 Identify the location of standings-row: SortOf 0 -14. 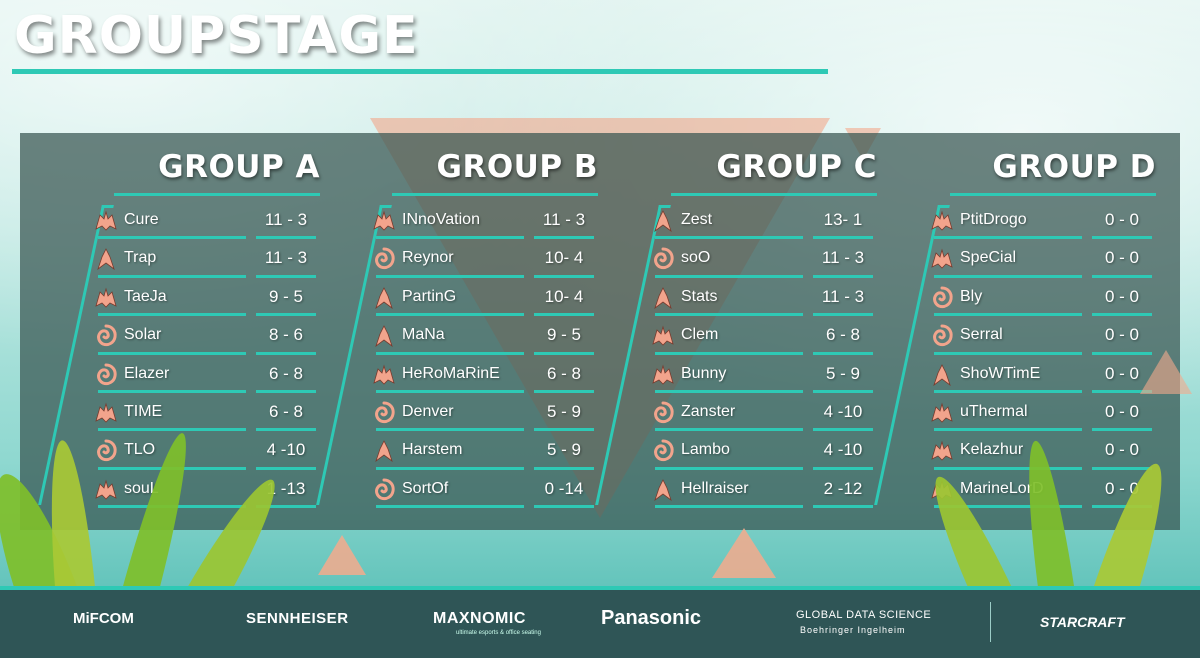
(485, 493).